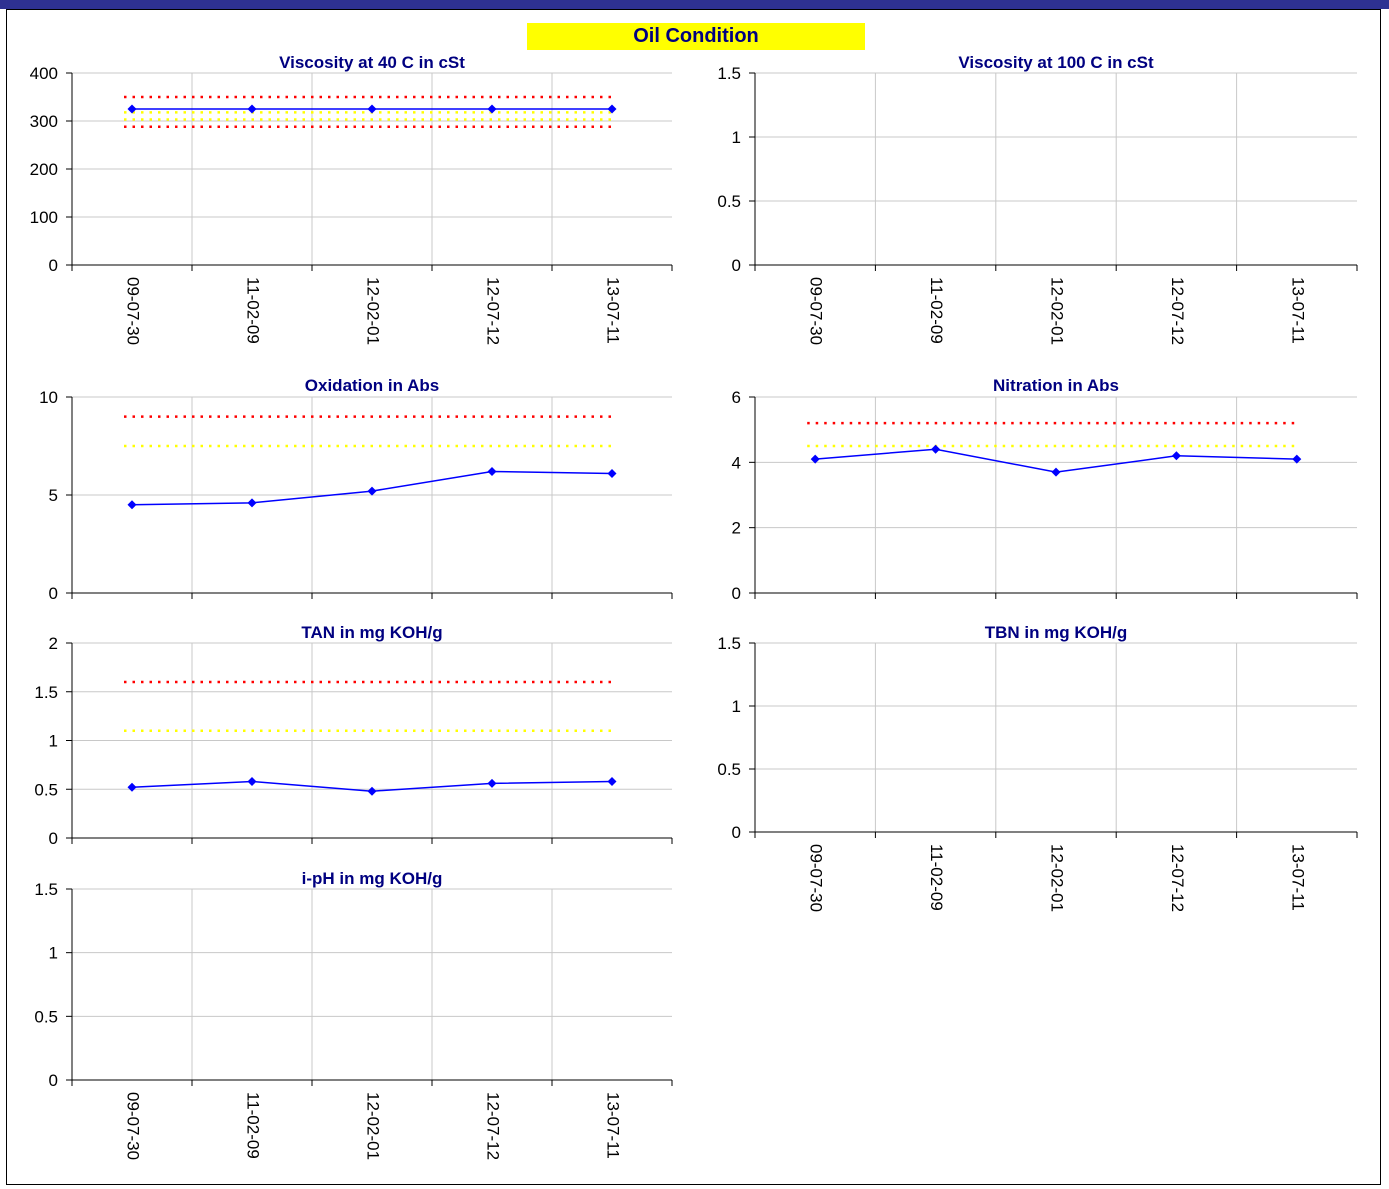 This screenshot has width=1389, height=1189. What do you see at coordinates (736, 397) in the screenshot?
I see `y-tick-label: 6` at bounding box center [736, 397].